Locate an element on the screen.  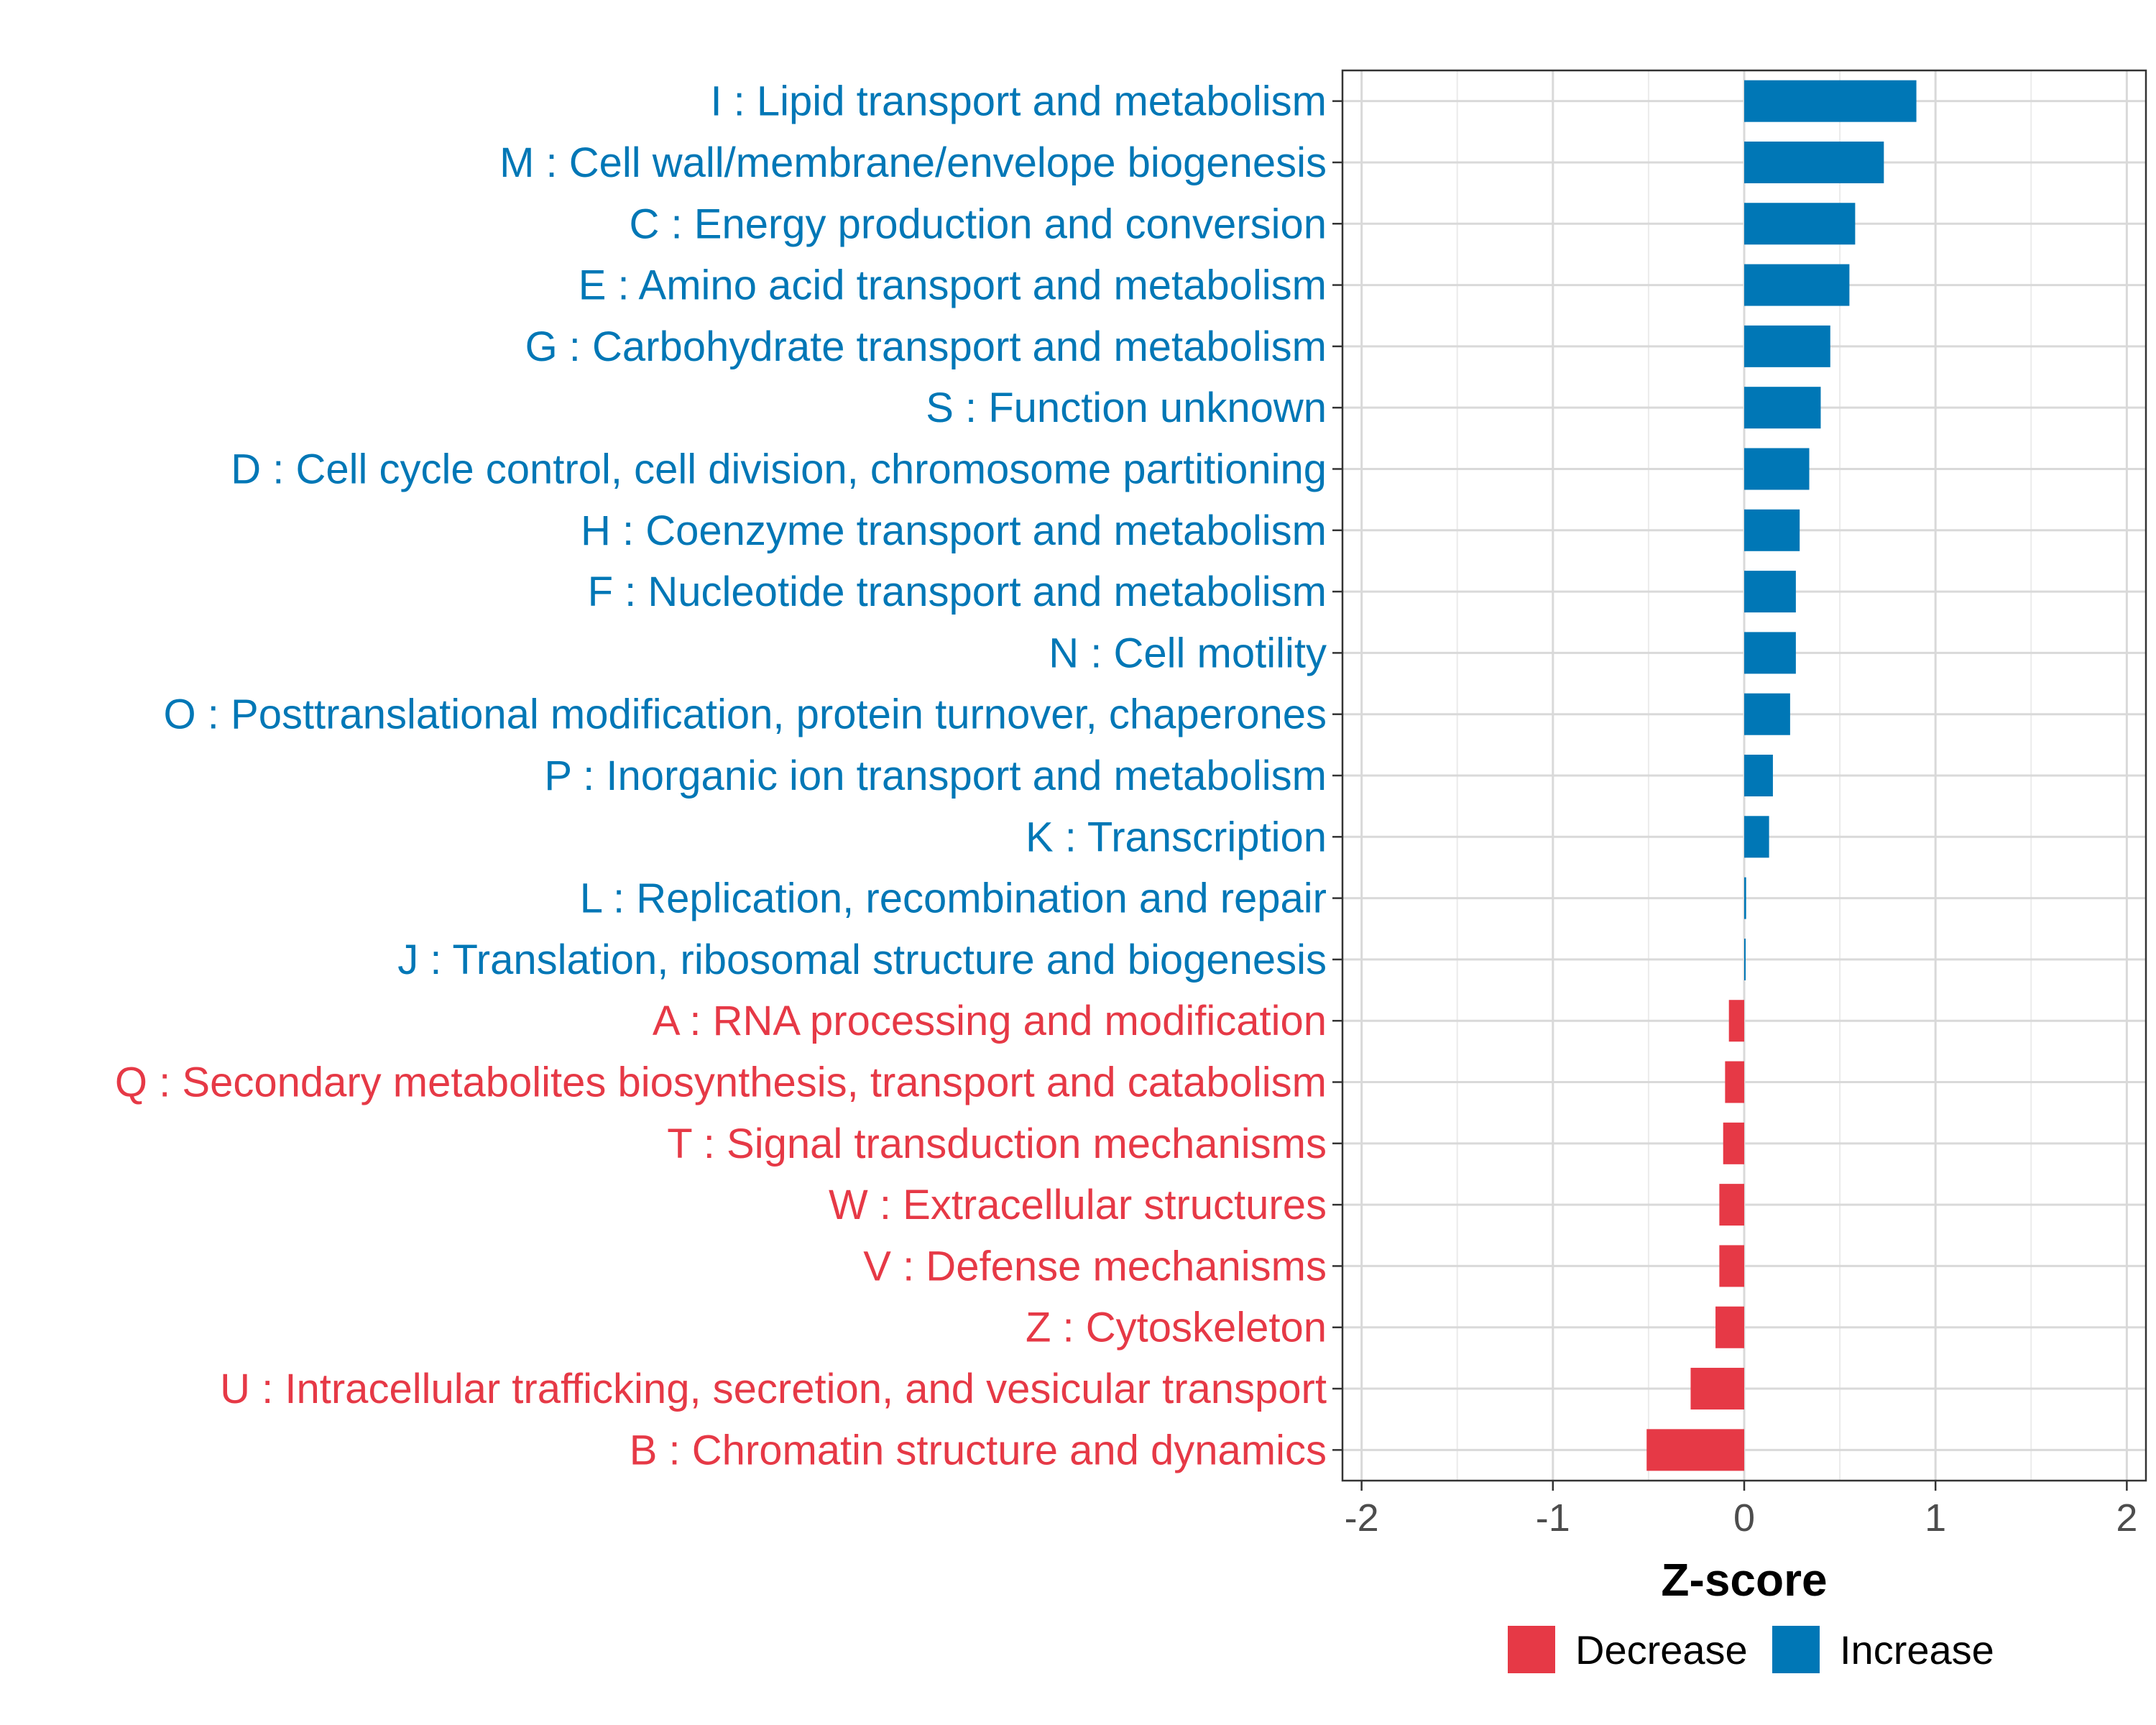
category-label-8: F : Nucleotide transport and metabolism is located at coordinates (957, 592).